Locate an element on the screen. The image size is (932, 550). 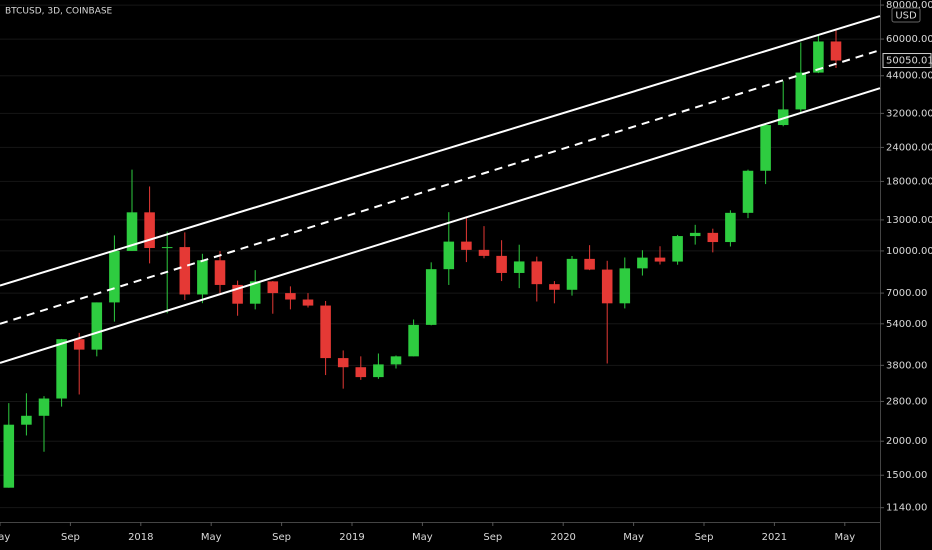
y-tick-label: 2800.00 is located at coordinates (906, 401).